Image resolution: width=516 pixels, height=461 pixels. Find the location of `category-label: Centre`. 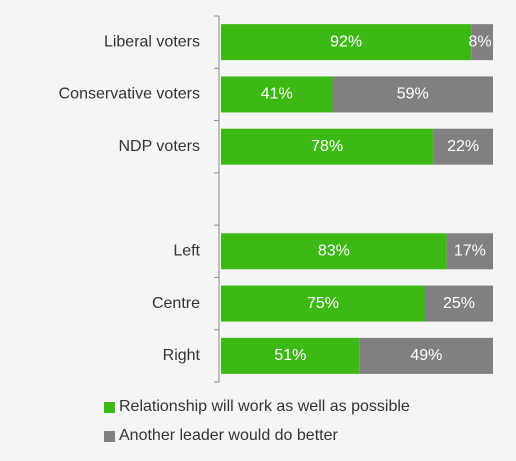

category-label: Centre is located at coordinates (176, 303).